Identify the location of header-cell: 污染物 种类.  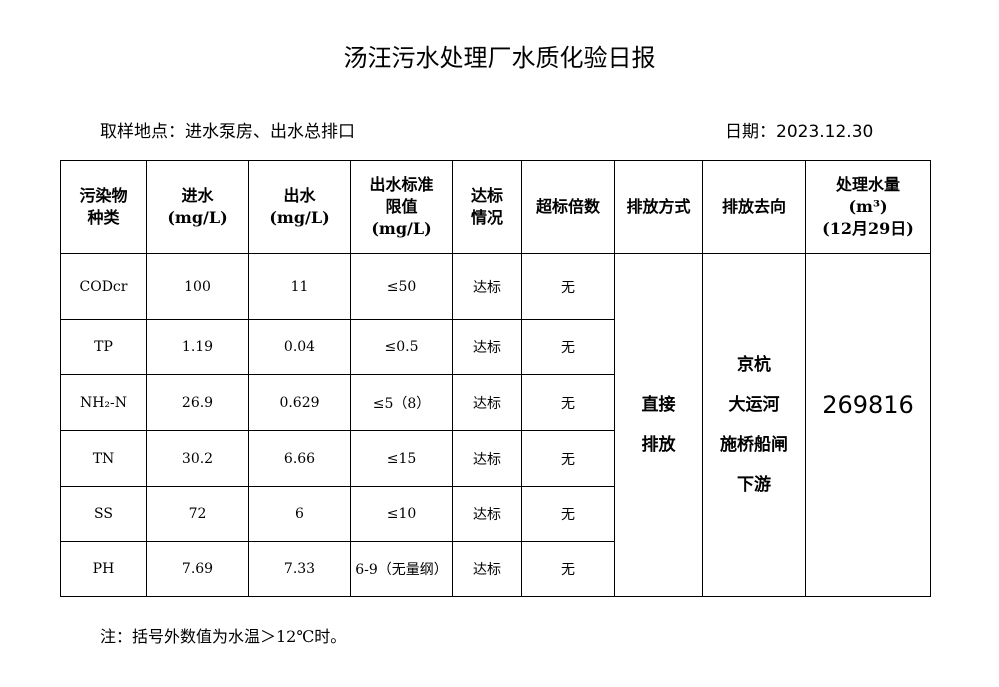
(103, 207).